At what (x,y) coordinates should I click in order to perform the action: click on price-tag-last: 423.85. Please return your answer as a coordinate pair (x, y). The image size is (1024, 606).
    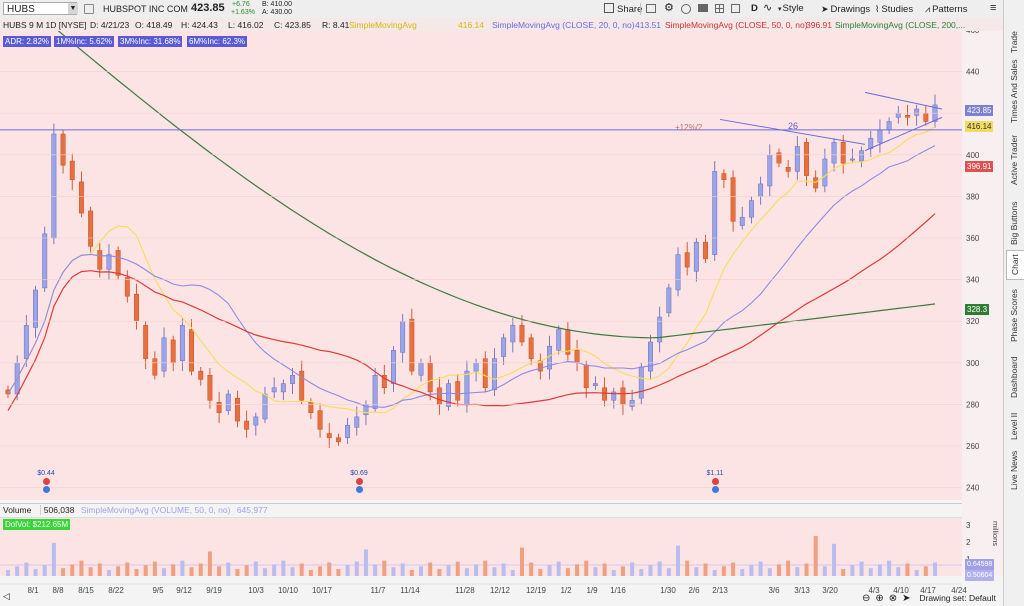
    Looking at the image, I should click on (979, 110).